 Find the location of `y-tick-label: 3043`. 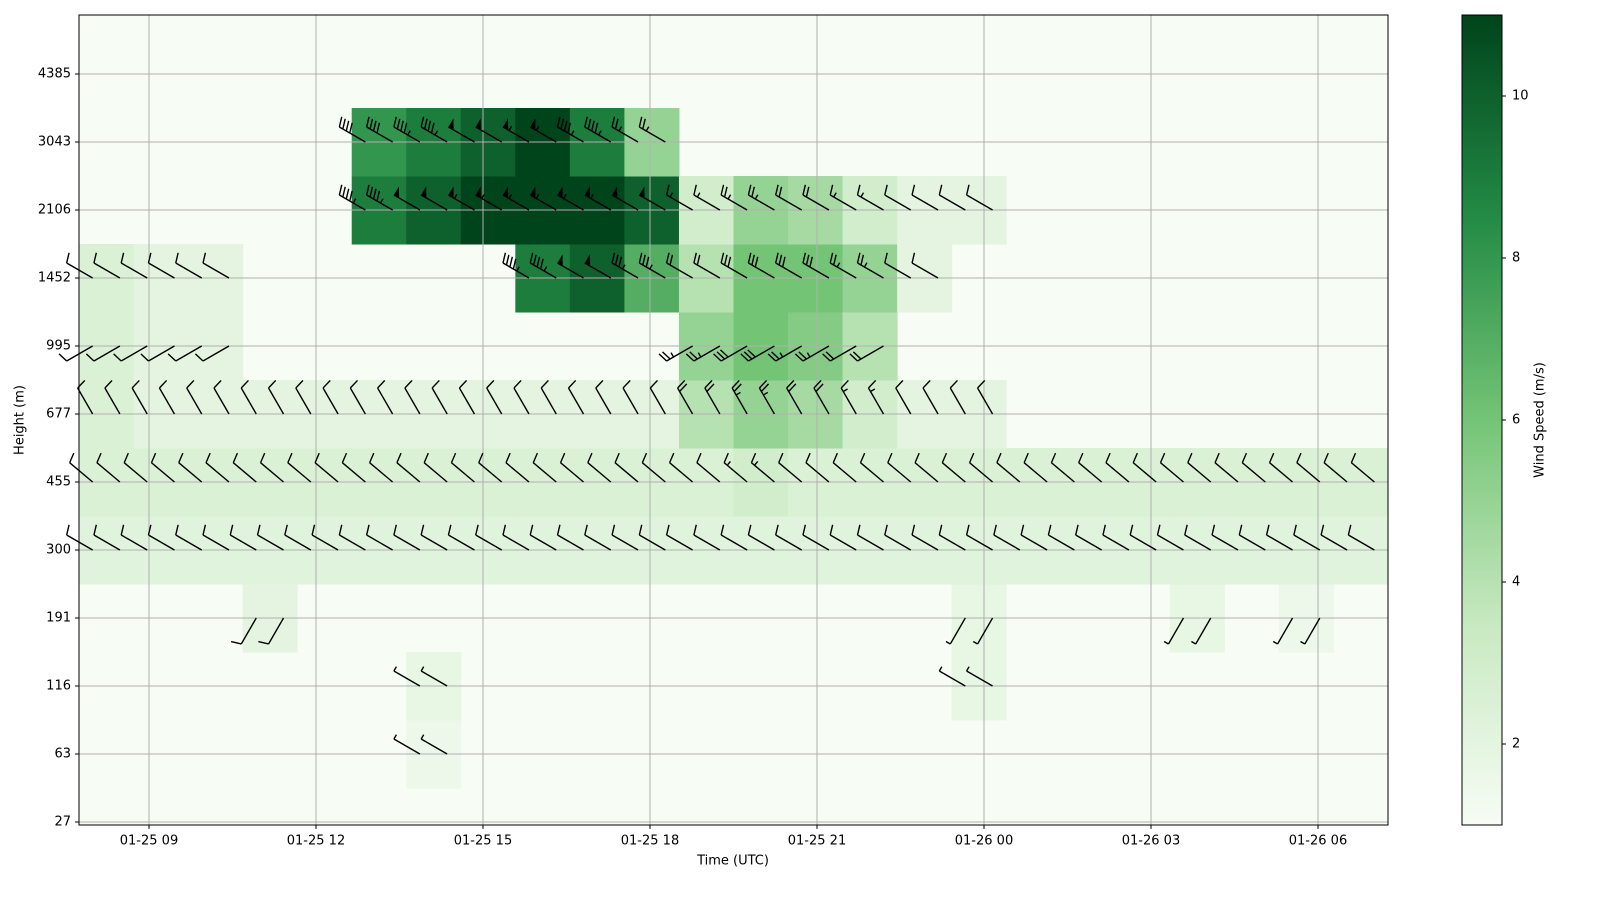

y-tick-label: 3043 is located at coordinates (54, 142).